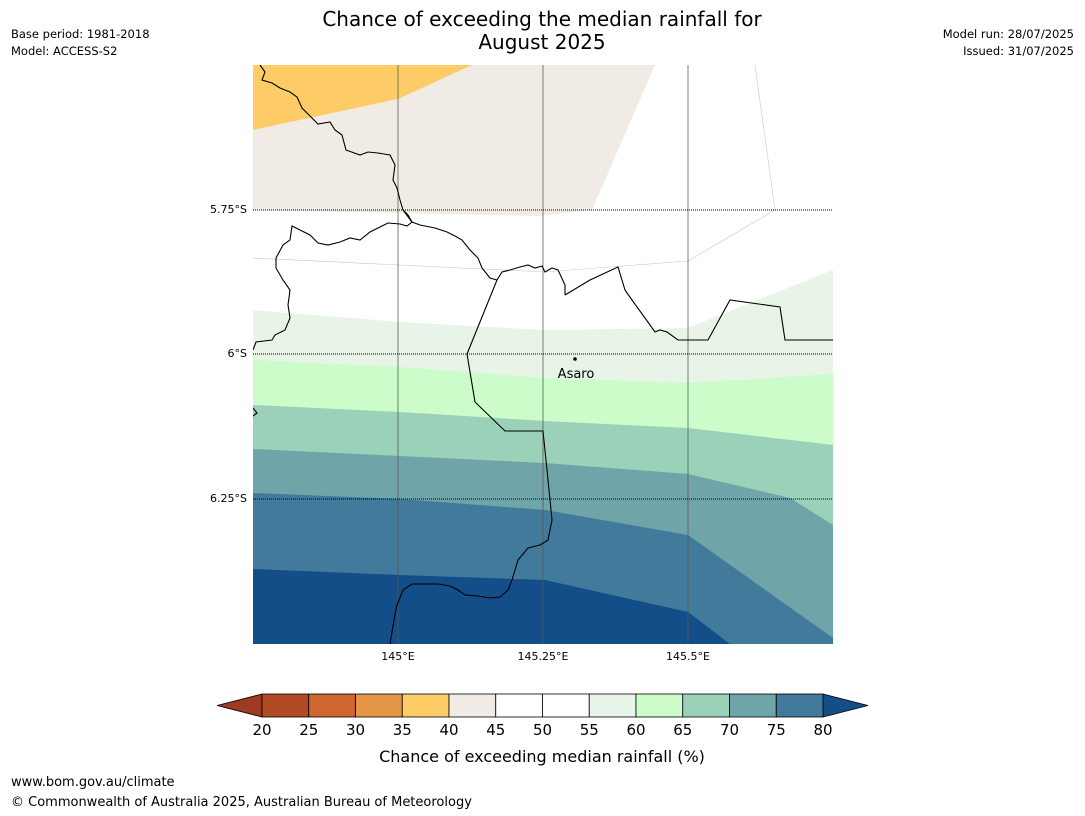 Image resolution: width=1085 pixels, height=816 pixels. I want to click on colorbar-tick-label: 80, so click(822, 730).